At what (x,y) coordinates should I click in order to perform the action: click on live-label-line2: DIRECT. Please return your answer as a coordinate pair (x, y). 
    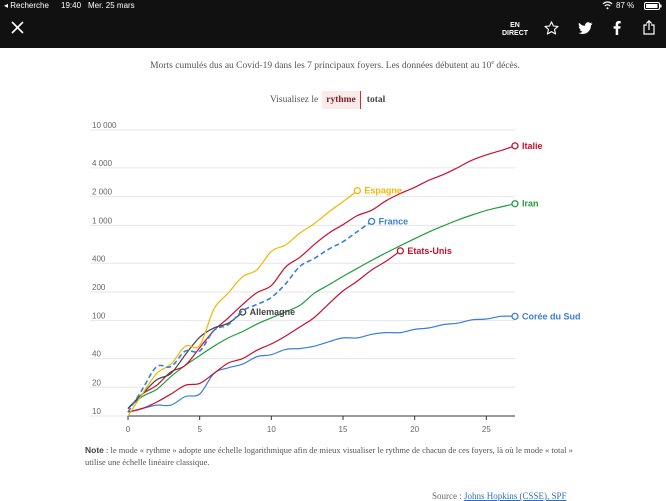
    Looking at the image, I should click on (515, 33).